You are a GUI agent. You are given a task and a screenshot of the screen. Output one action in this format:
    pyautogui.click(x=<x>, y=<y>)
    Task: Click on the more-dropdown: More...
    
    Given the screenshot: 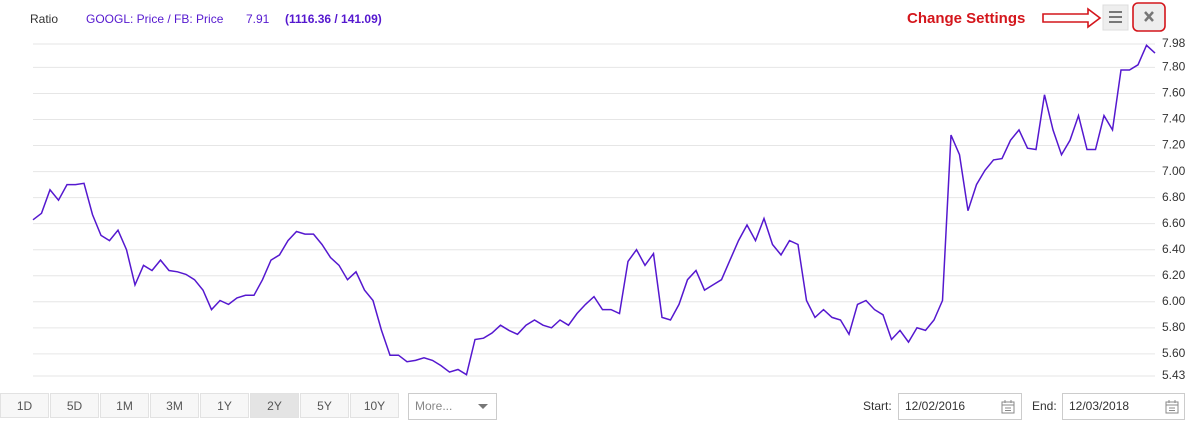 What is the action you would take?
    pyautogui.click(x=452, y=406)
    